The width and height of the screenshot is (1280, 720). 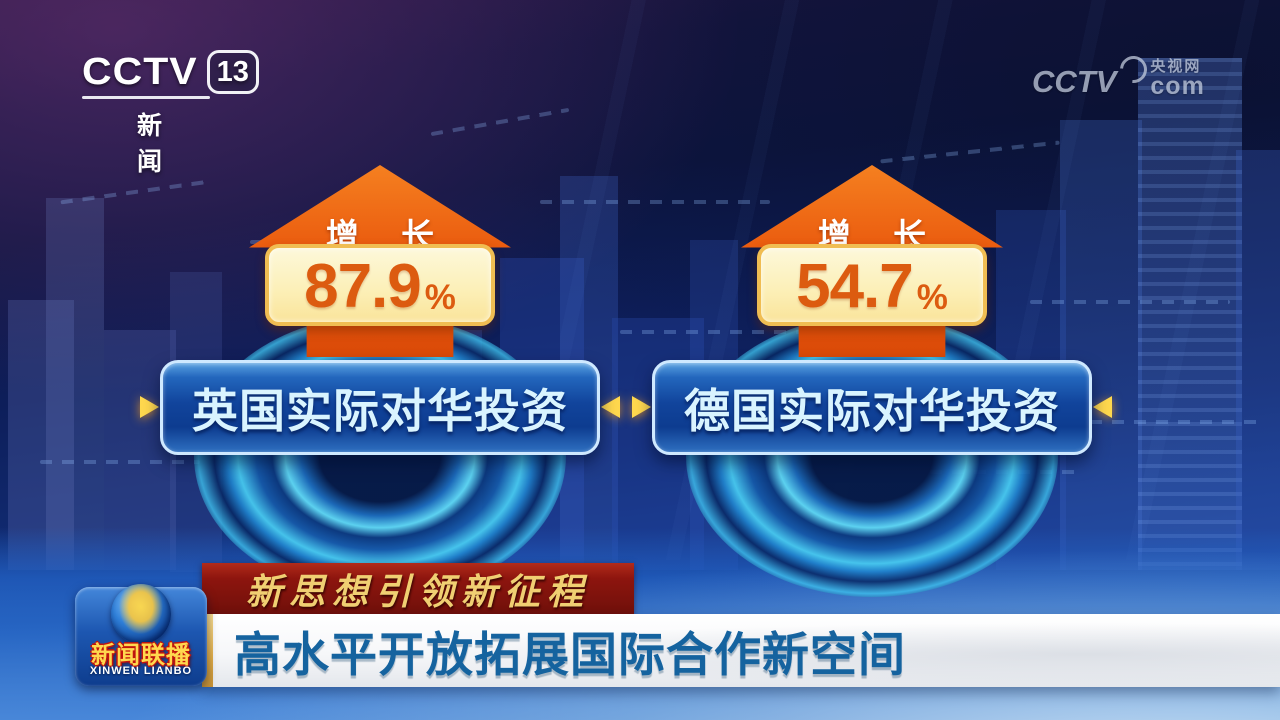 What do you see at coordinates (363, 286) in the screenshot?
I see `percent-value: 87.9` at bounding box center [363, 286].